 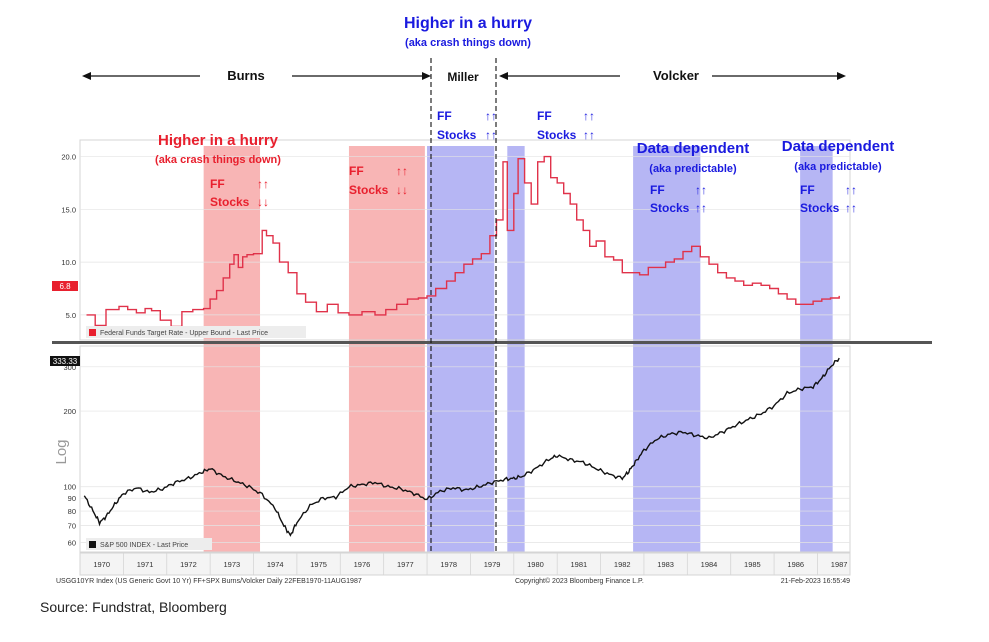 What do you see at coordinates (231, 564) in the screenshot?
I see `x-tick-label: 1973` at bounding box center [231, 564].